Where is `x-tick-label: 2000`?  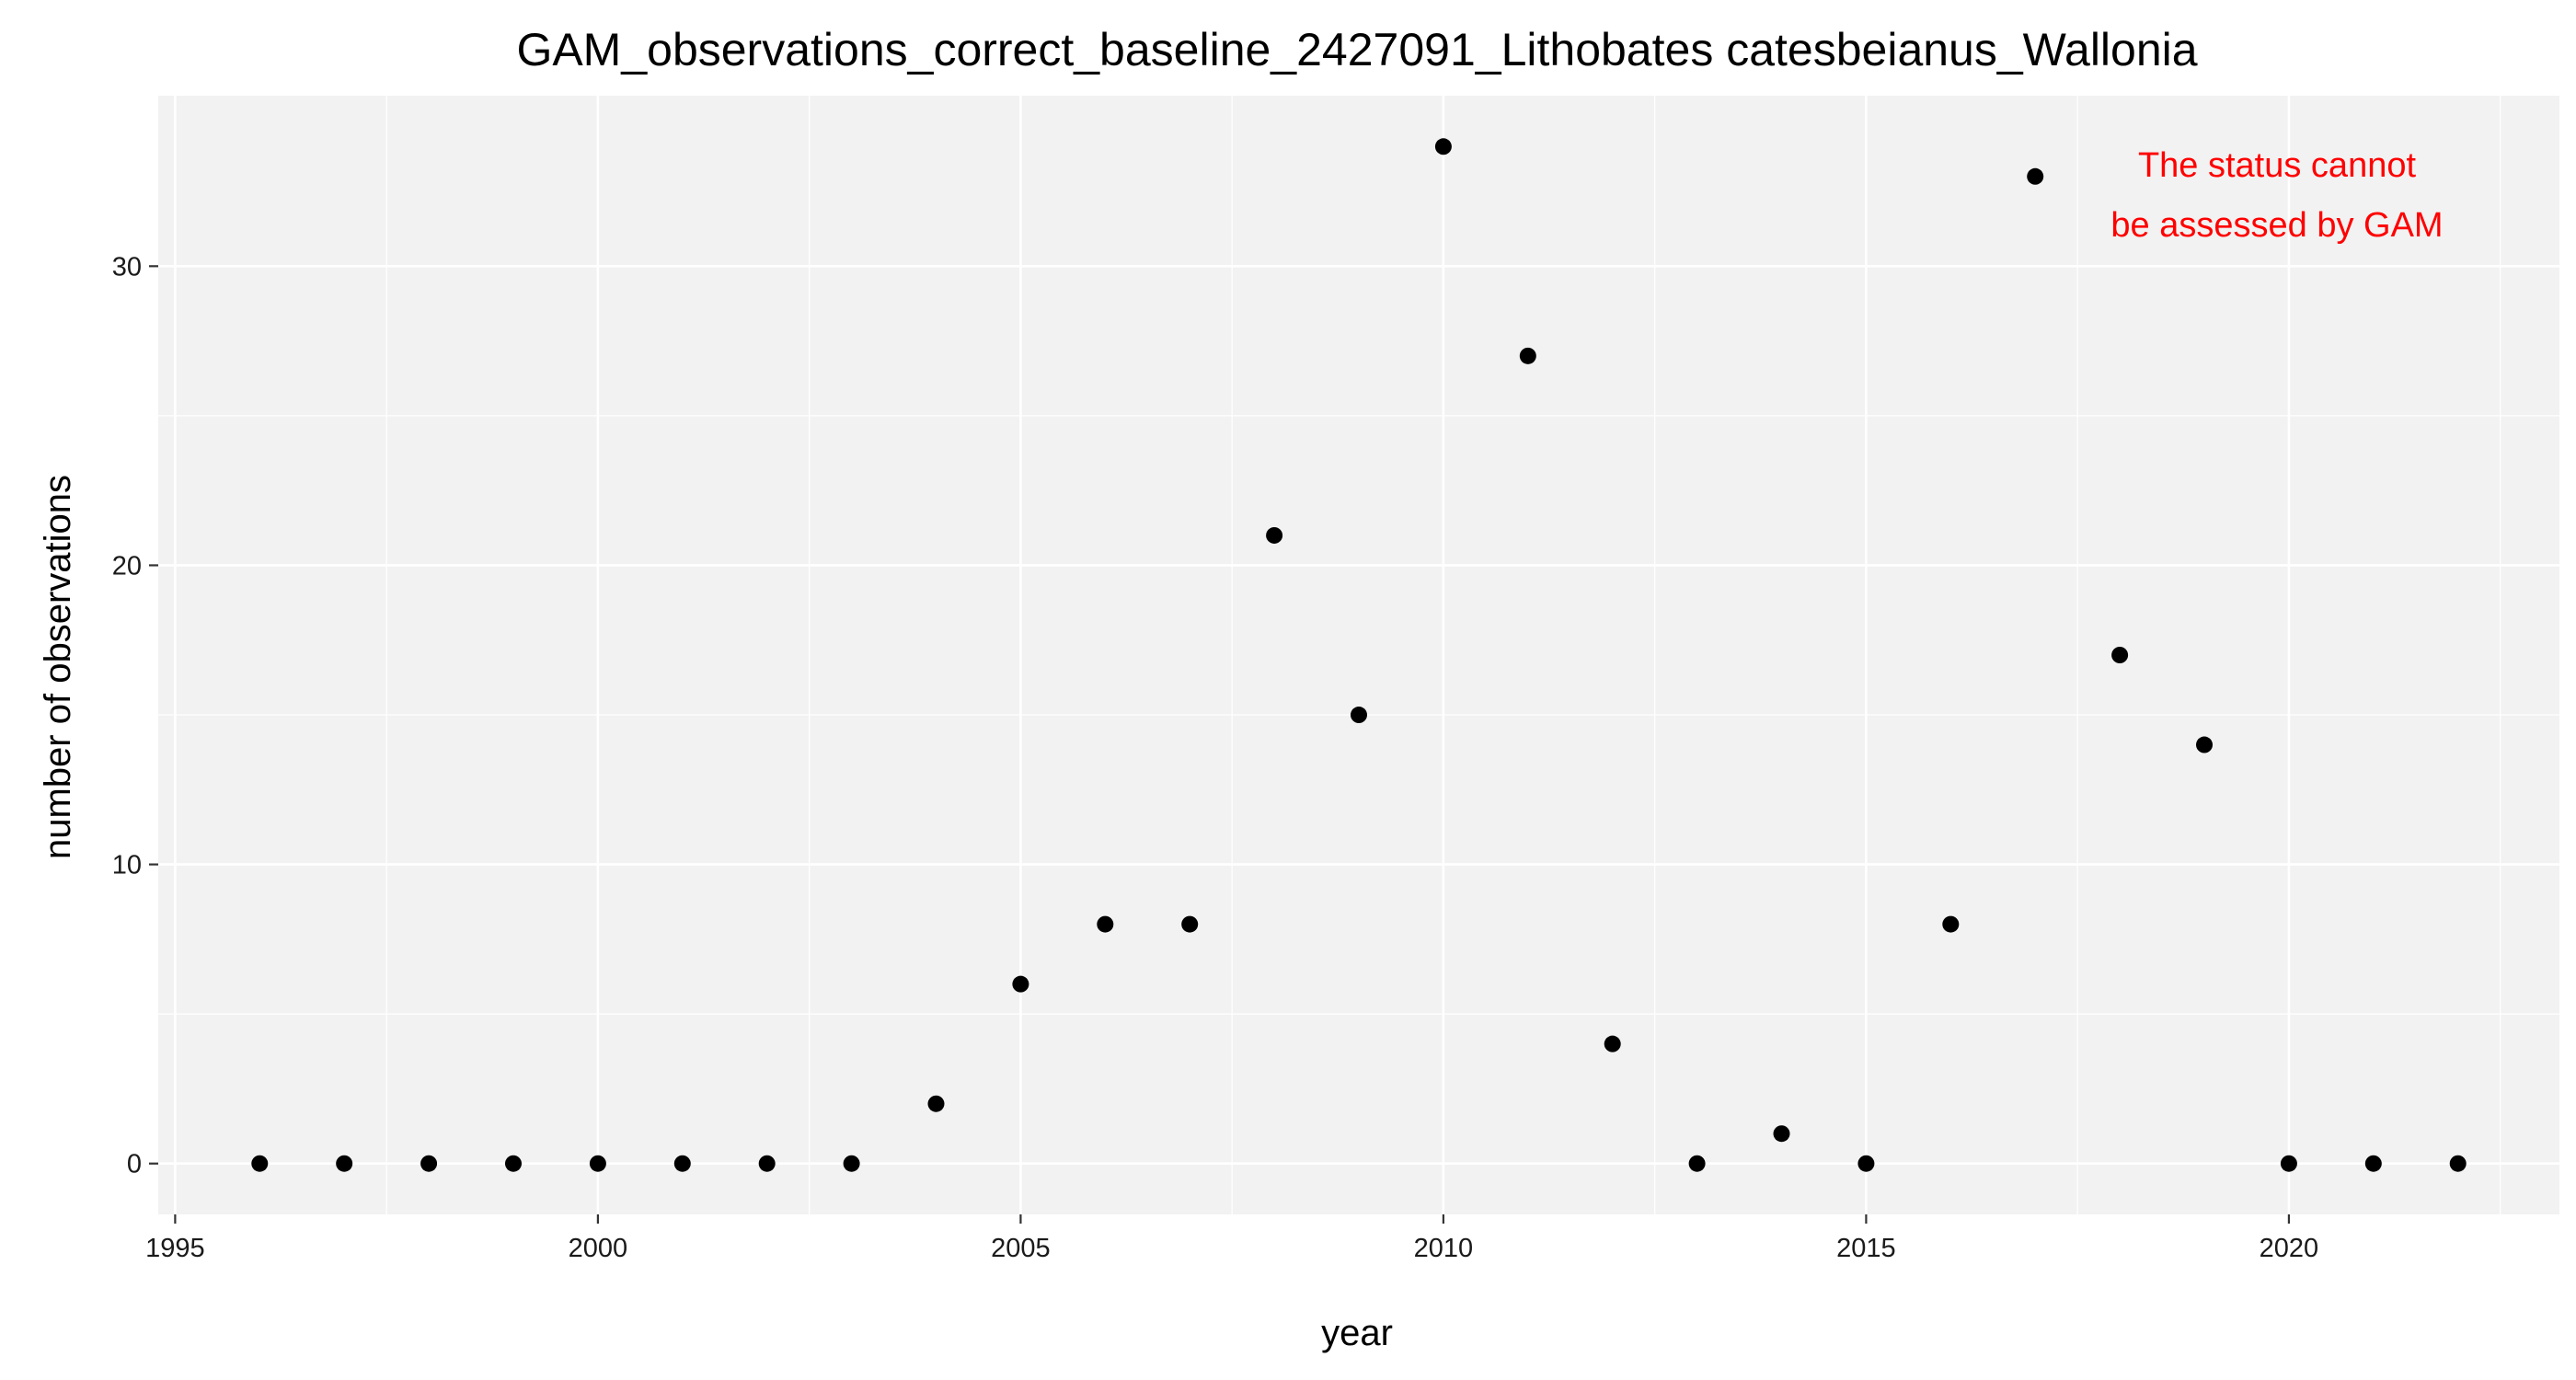
x-tick-label: 2000 is located at coordinates (598, 1248).